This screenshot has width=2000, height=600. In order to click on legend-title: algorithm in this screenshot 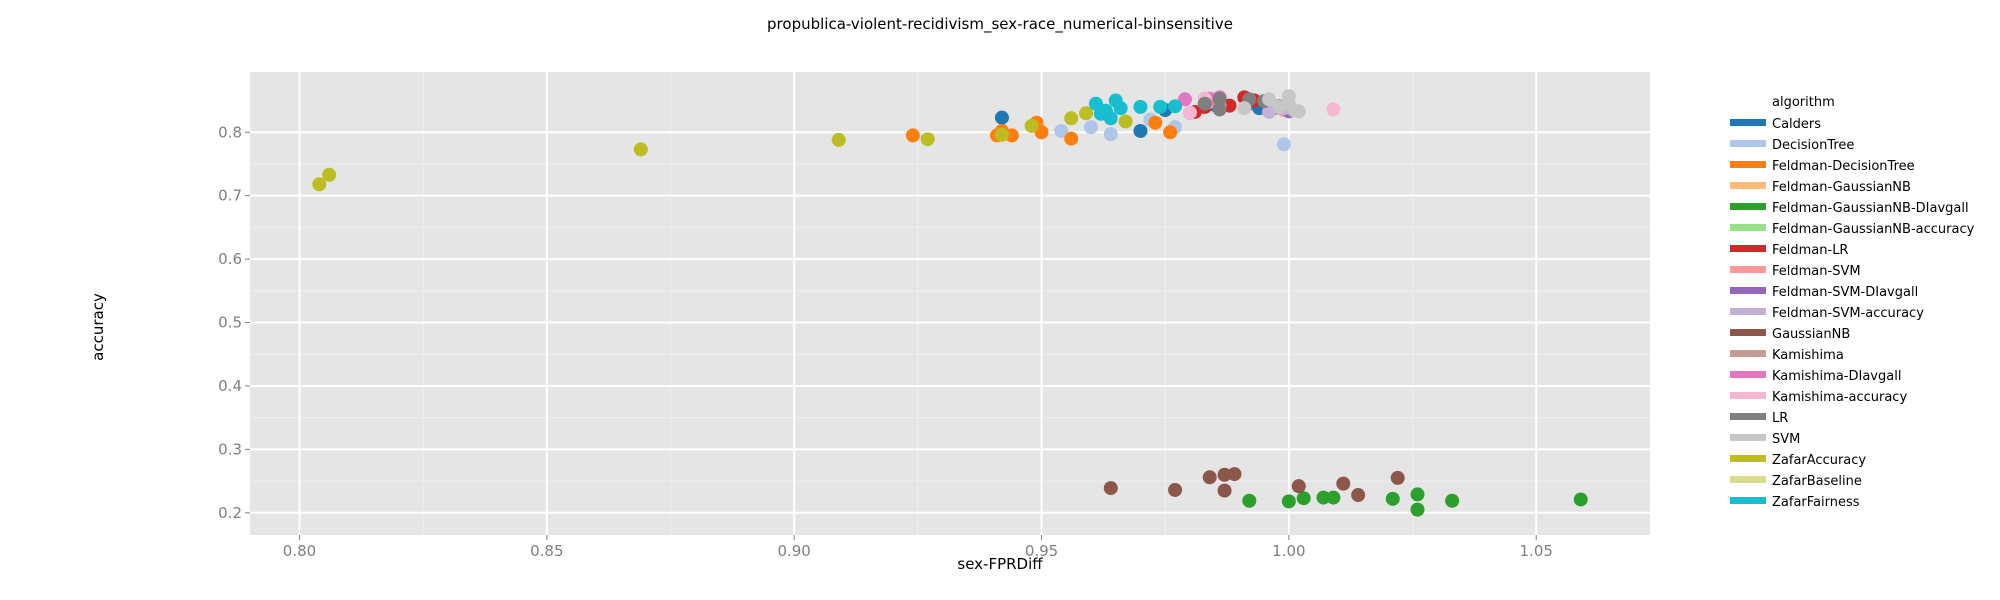, I will do `click(1803, 102)`.